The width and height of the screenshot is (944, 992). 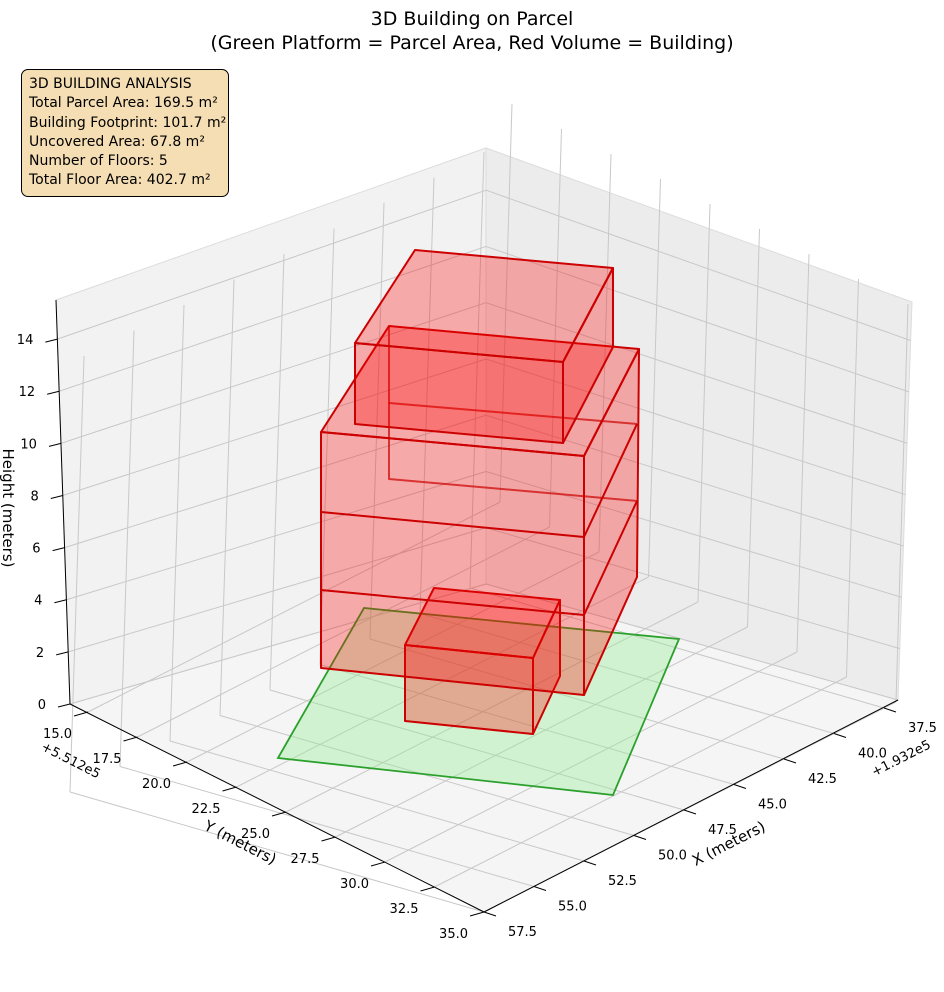 I want to click on info-building-footprint: Building Footprint: 101.7 m², so click(x=128, y=122).